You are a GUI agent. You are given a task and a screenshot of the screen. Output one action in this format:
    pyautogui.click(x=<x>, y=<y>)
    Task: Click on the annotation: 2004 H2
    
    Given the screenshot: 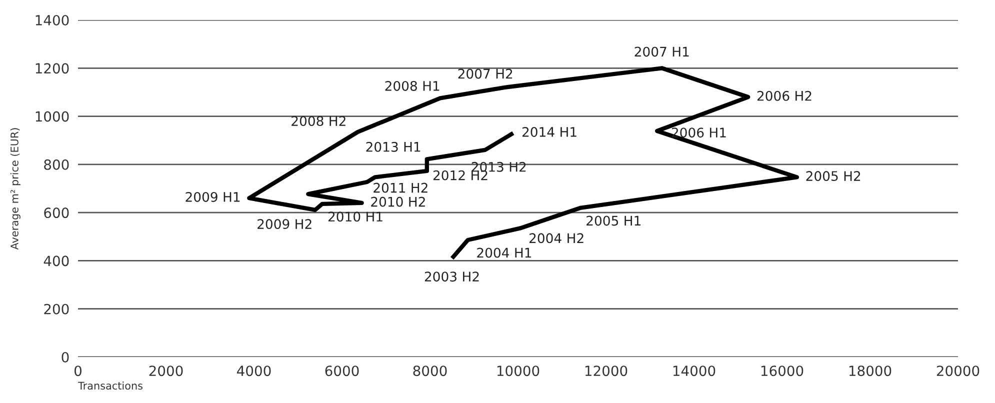 What is the action you would take?
    pyautogui.click(x=557, y=238)
    